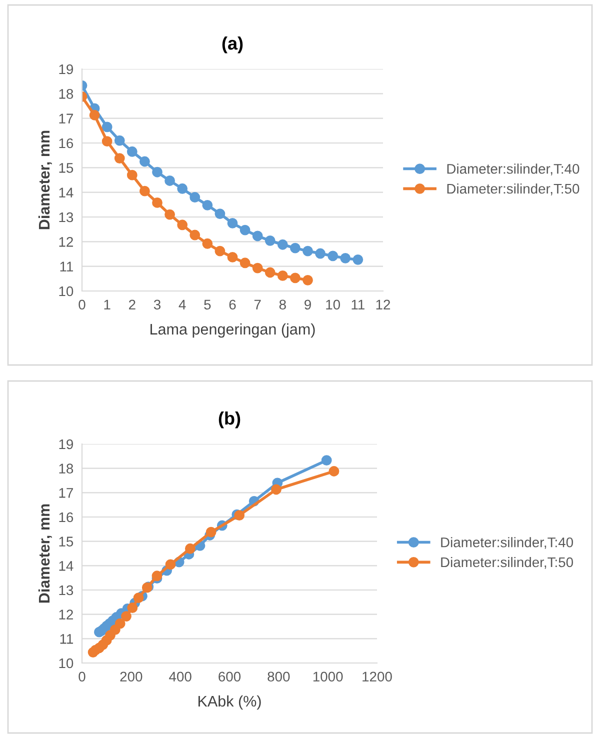 Image resolution: width=597 pixels, height=736 pixels. What do you see at coordinates (232, 45) in the screenshot?
I see `chart-title: (a)` at bounding box center [232, 45].